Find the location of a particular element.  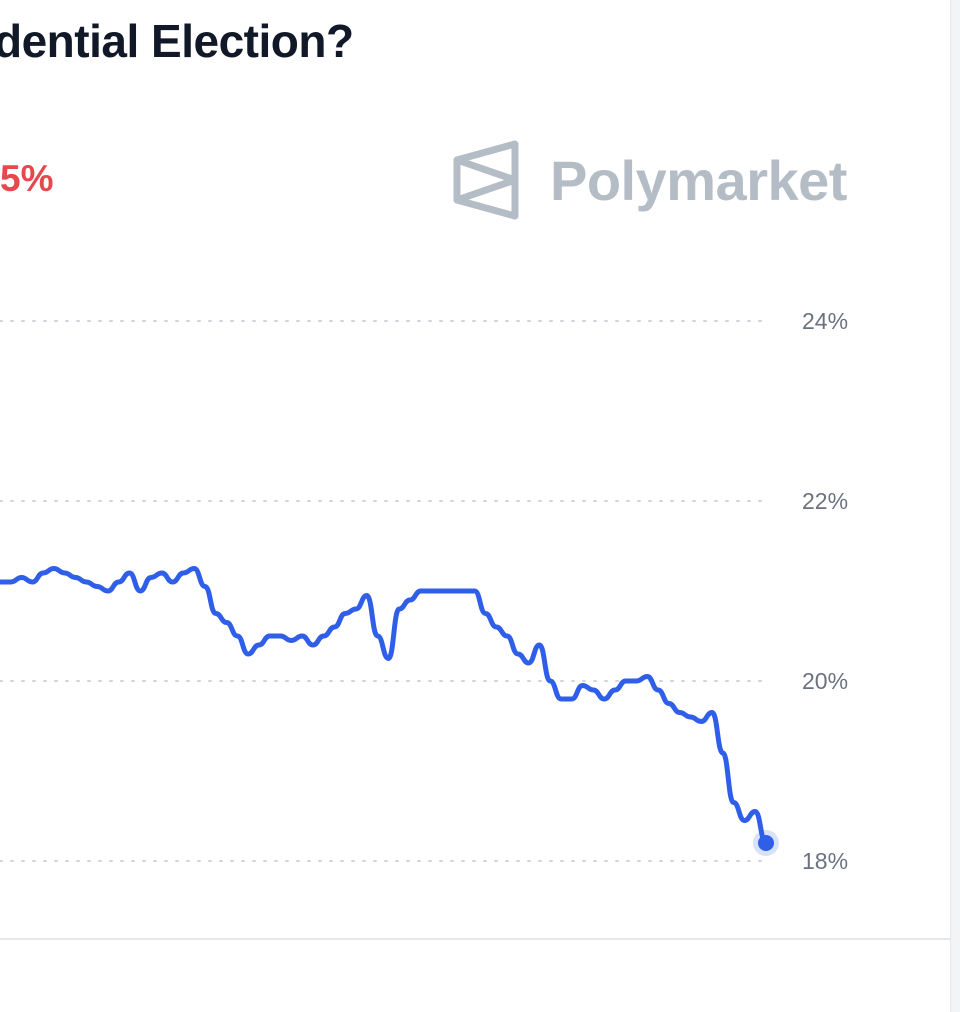

chart-bottom-divider is located at coordinates (475, 939).